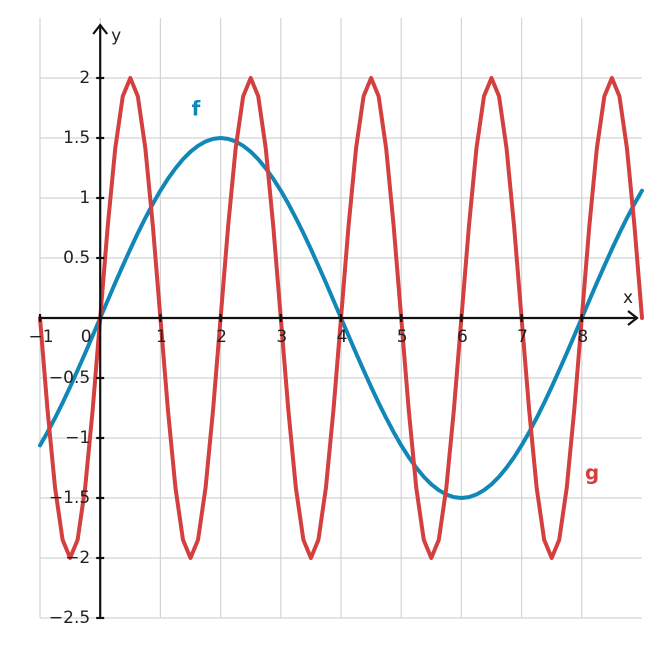 This screenshot has width=661, height=648. Describe the element at coordinates (77, 558) in the screenshot. I see `y-tick-label: −2` at that location.